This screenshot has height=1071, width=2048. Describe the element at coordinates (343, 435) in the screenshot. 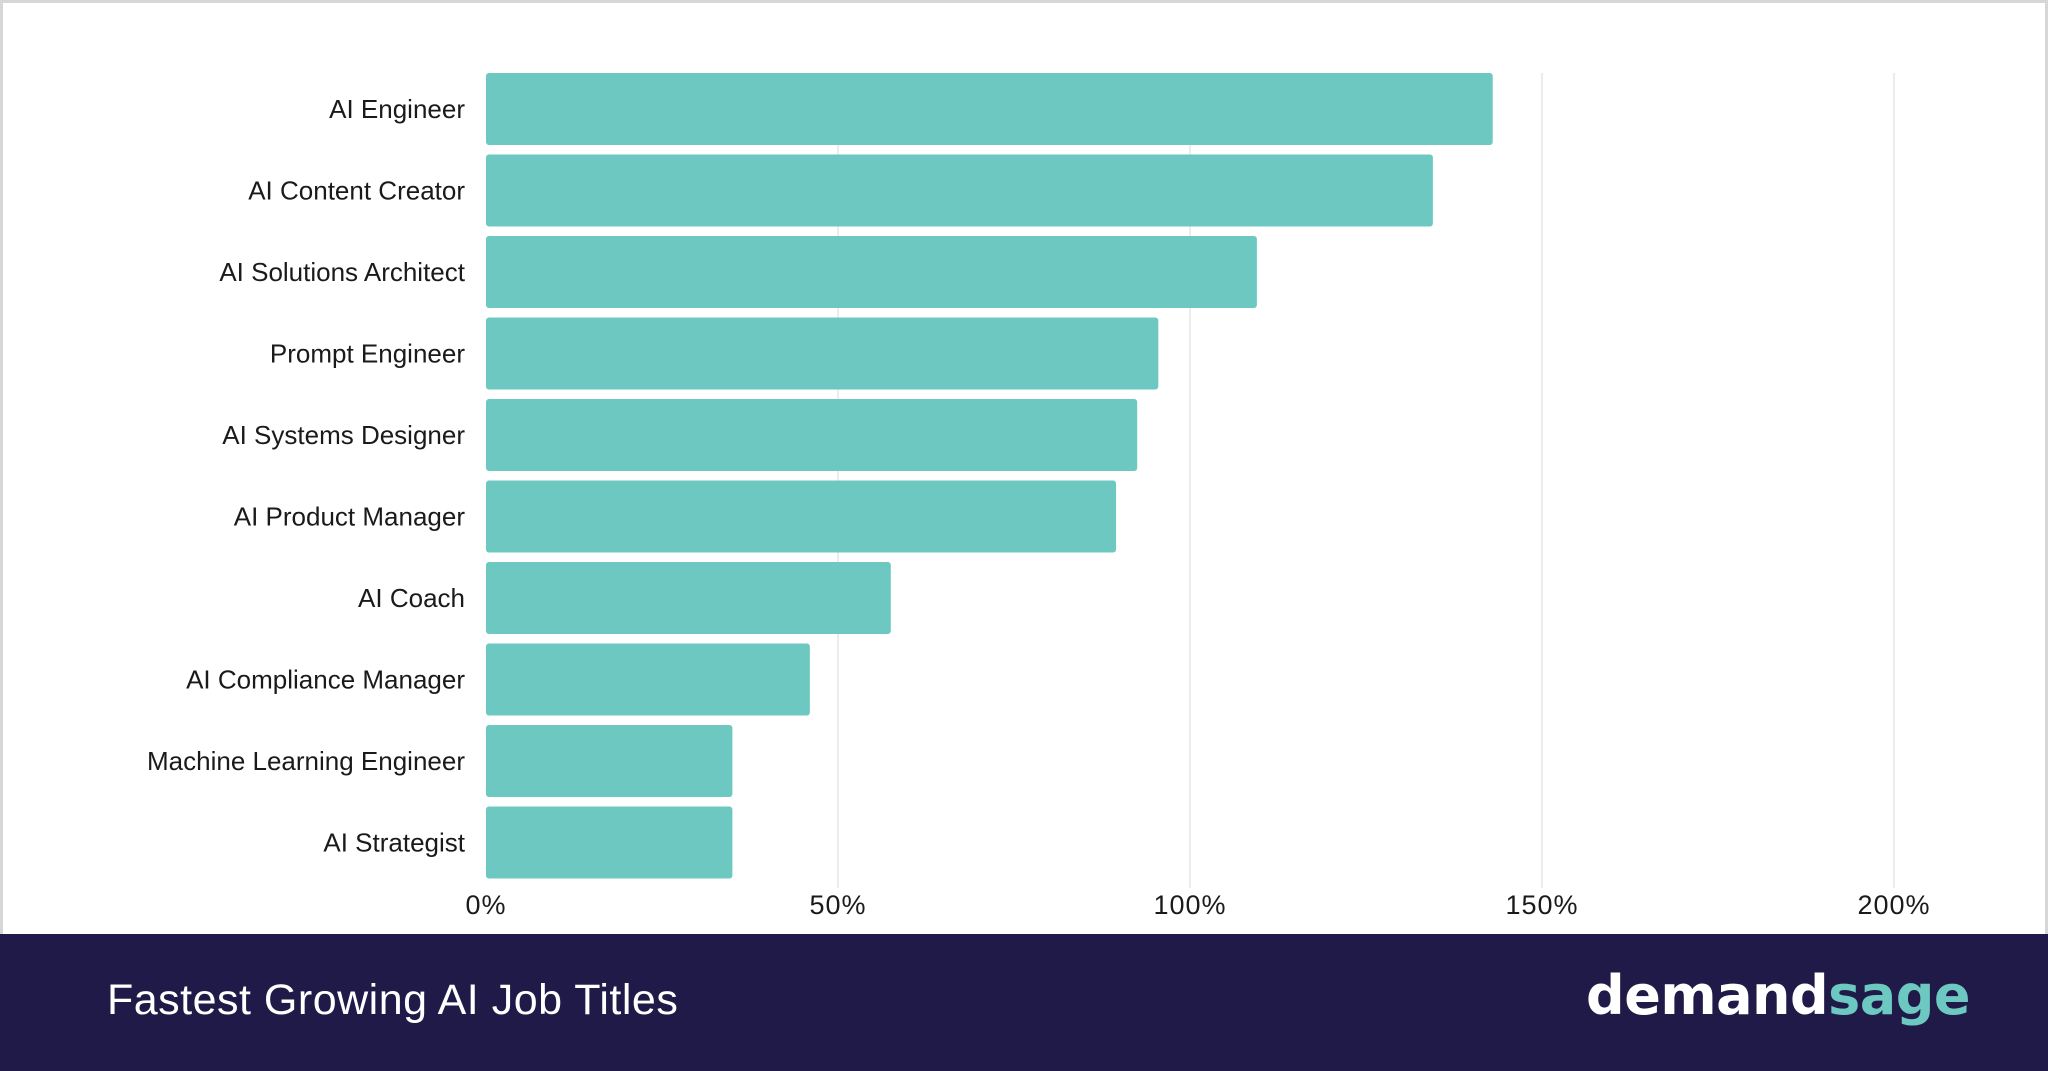

I see `category-label: AI Systems Designer` at that location.